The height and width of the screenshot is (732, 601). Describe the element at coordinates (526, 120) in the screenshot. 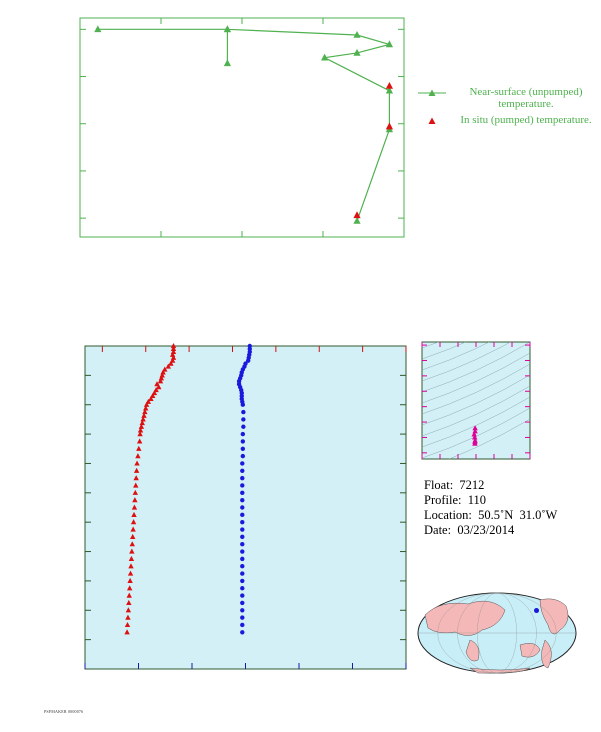

I see `legend-label-pumped: In situ (pumped) temperature.` at that location.